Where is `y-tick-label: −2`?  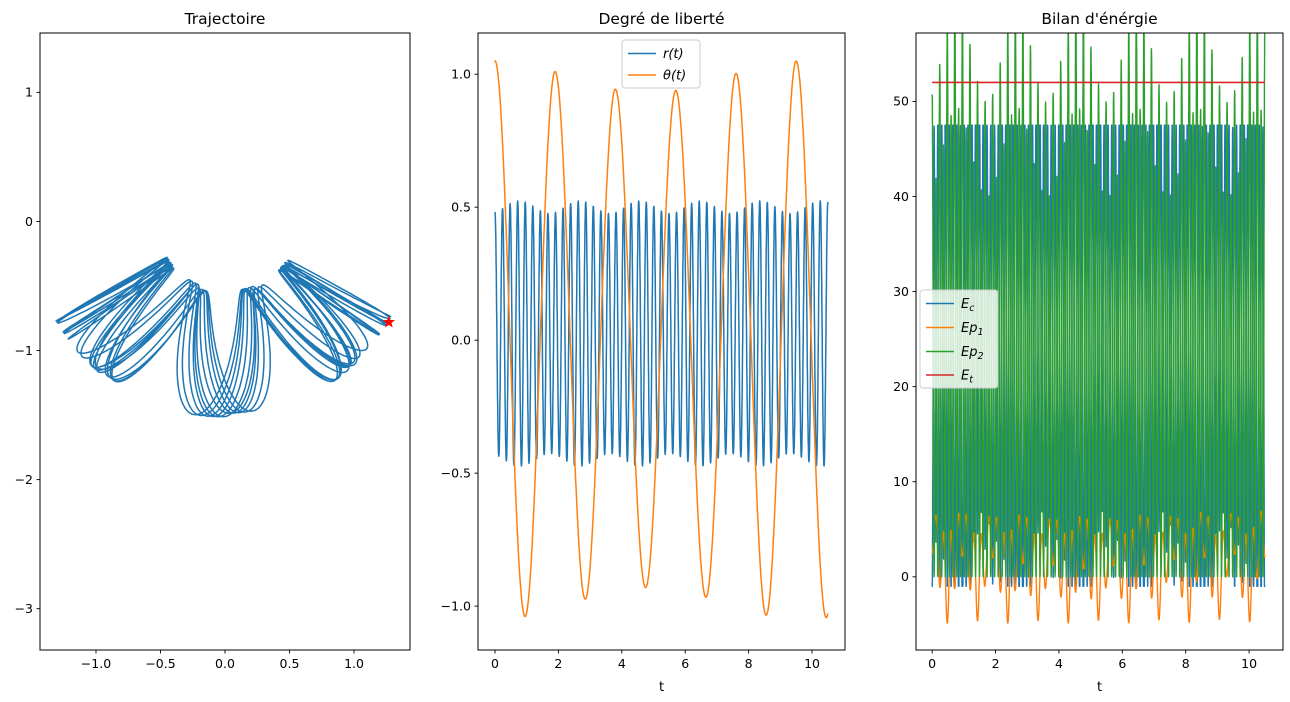
y-tick-label: −2 is located at coordinates (24, 479).